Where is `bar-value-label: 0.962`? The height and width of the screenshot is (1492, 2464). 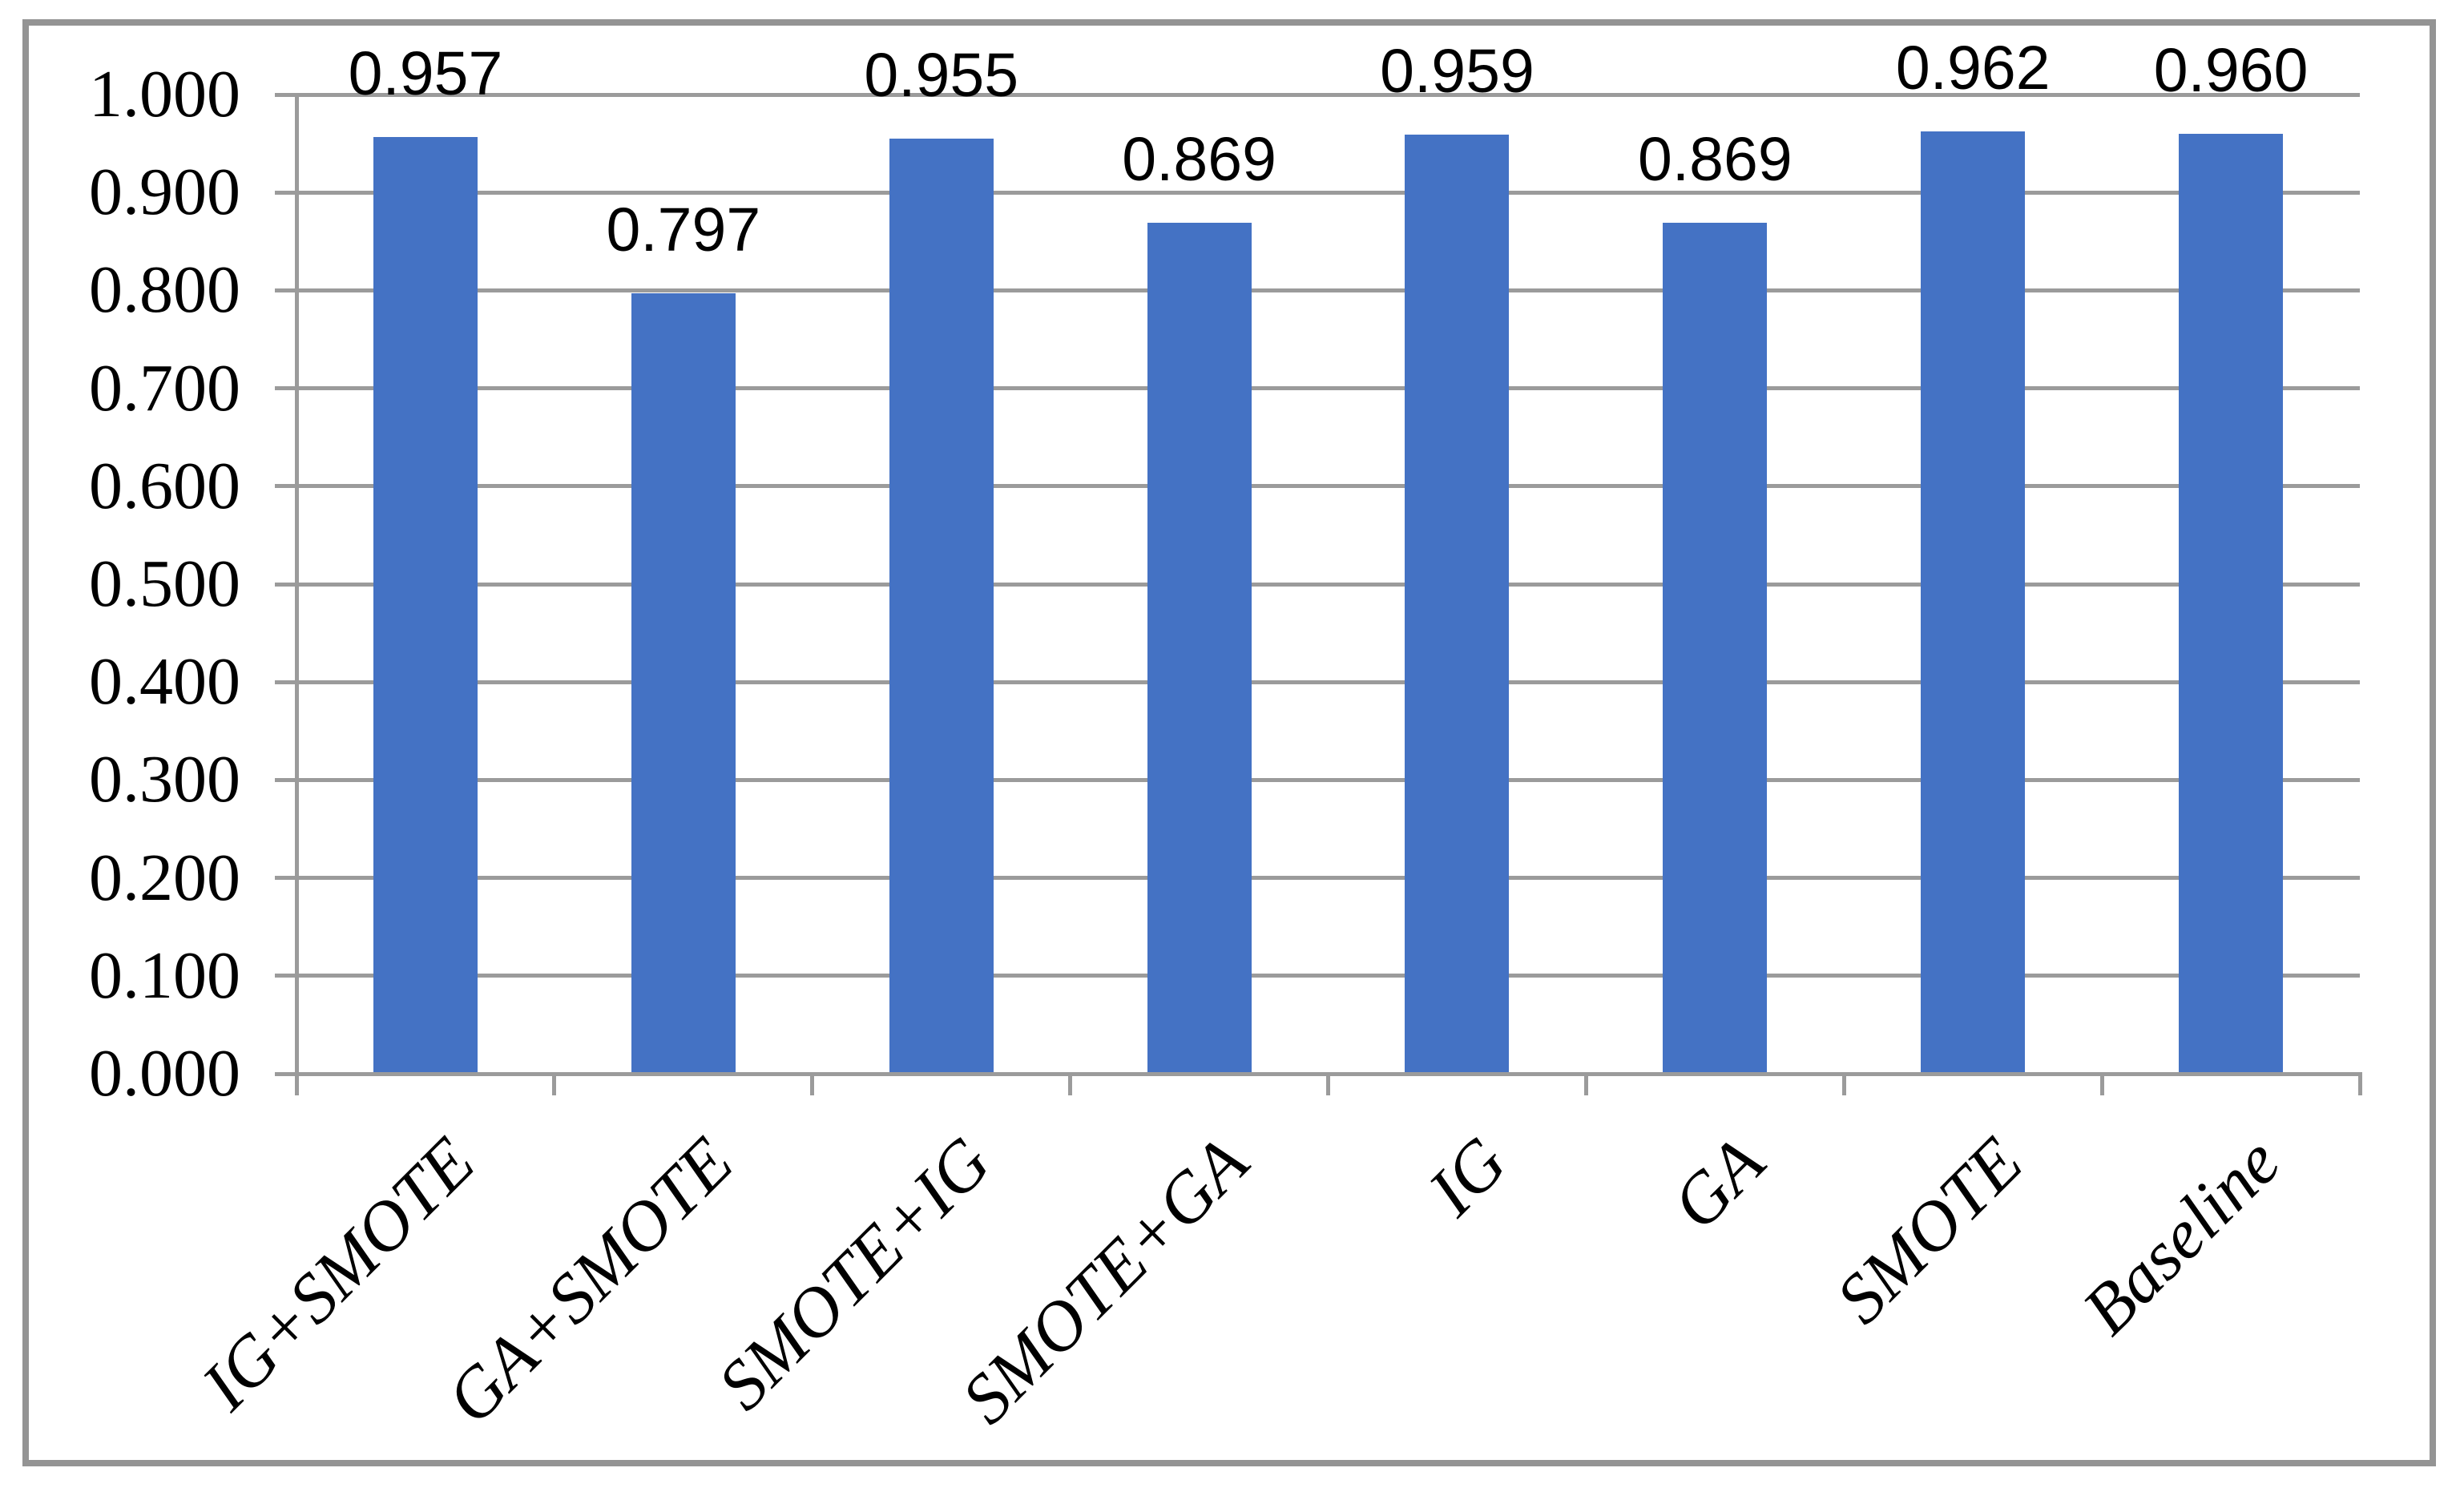
bar-value-label: 0.962 is located at coordinates (1973, 68).